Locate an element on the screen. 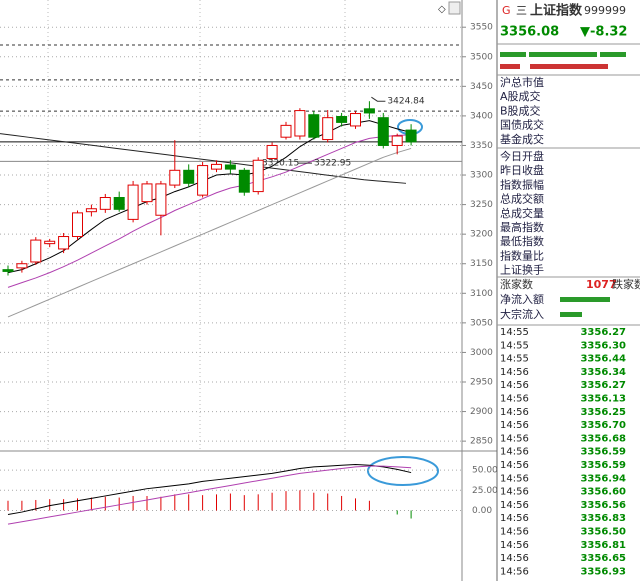 The image size is (640, 581). y-tick-label: 3550 is located at coordinates (481, 28).